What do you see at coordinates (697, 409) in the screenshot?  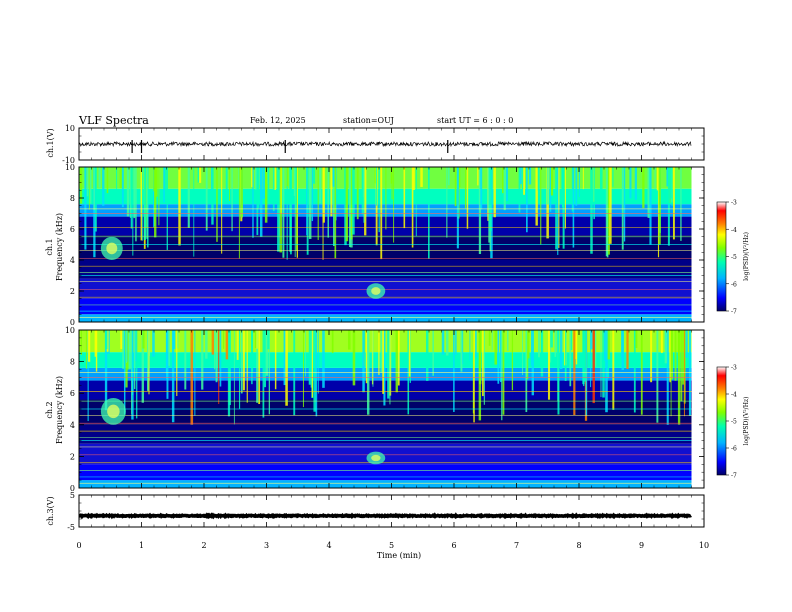 I see `no-data-area` at bounding box center [697, 409].